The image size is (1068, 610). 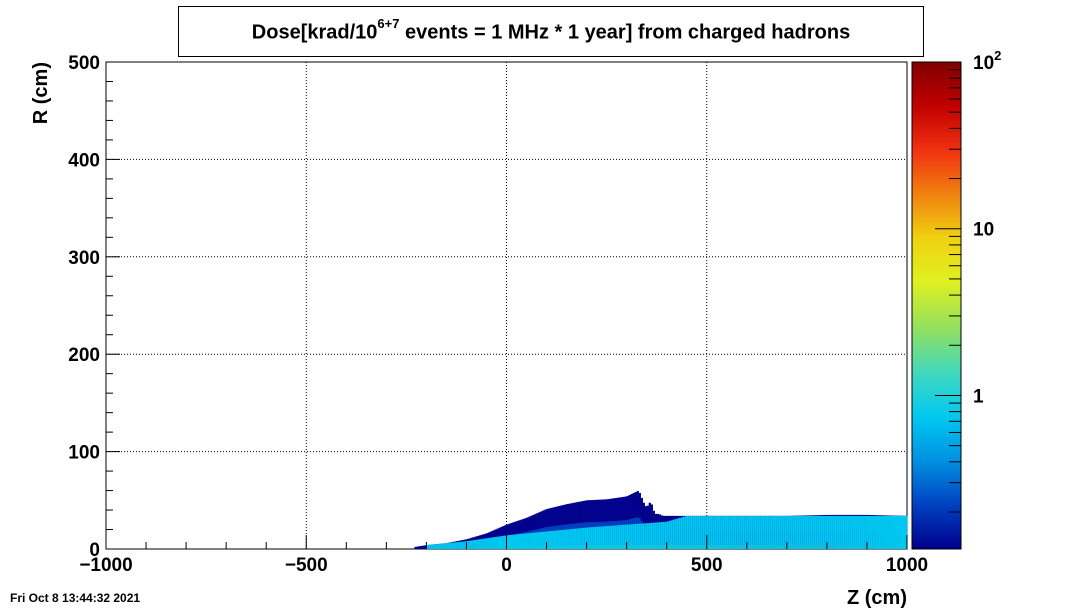 What do you see at coordinates (987, 61) in the screenshot?
I see `colorbar-tick-label: 102` at bounding box center [987, 61].